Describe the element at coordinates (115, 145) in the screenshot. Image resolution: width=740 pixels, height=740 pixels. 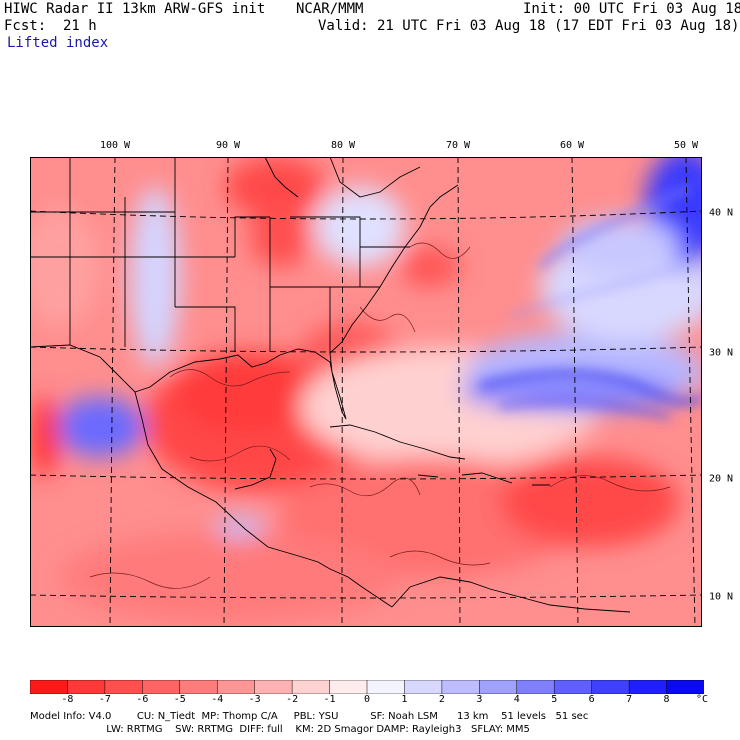
I see `lon-label-100w: 100 W` at that location.